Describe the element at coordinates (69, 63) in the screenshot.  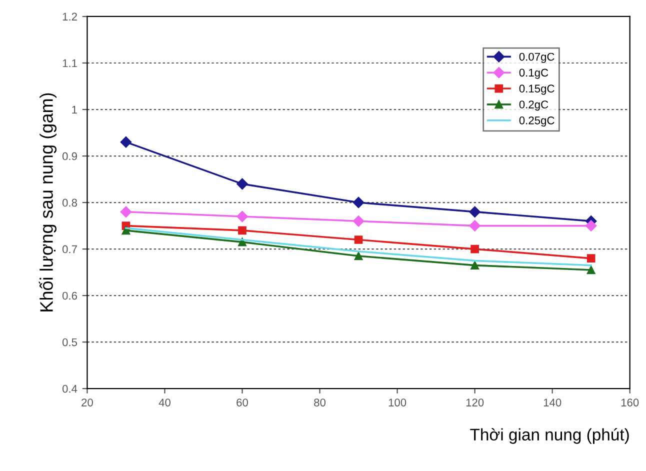
I see `y-tick-label: 1.1` at that location.